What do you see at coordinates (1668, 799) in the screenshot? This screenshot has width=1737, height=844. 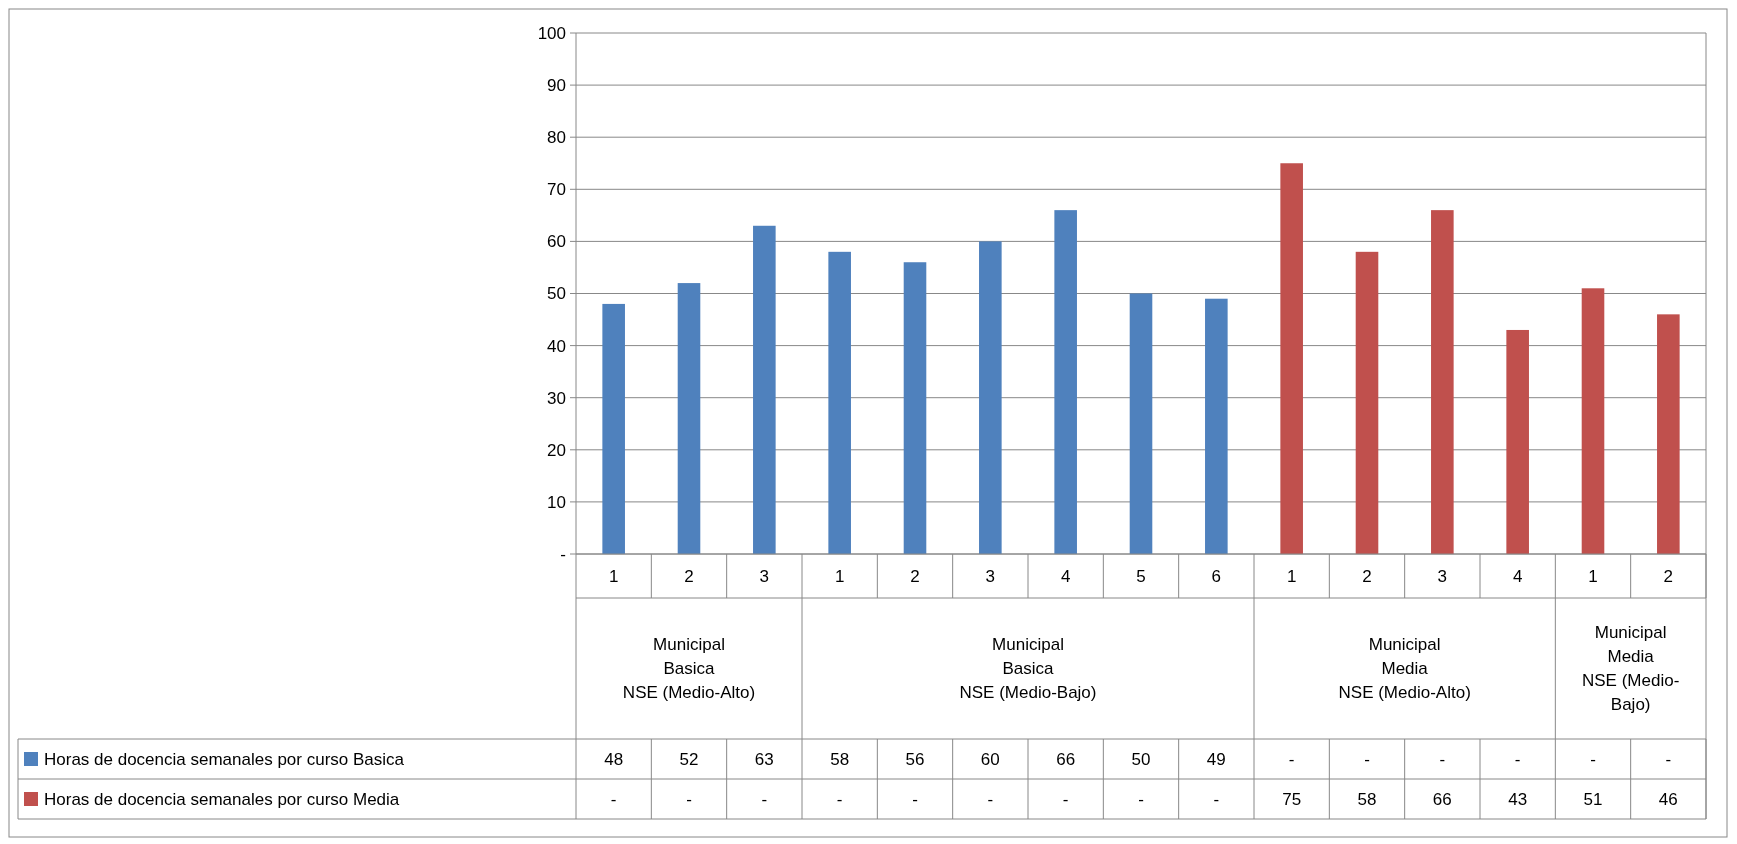 I see `data-label: 46` at bounding box center [1668, 799].